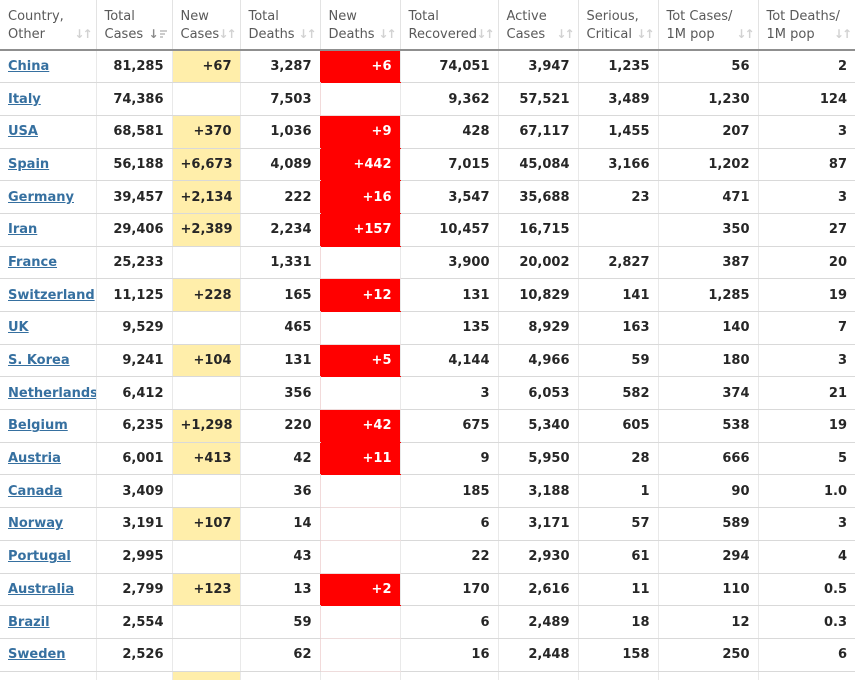  I want to click on column-header-active_cases: Active Cases ↓↑, so click(537, 25).